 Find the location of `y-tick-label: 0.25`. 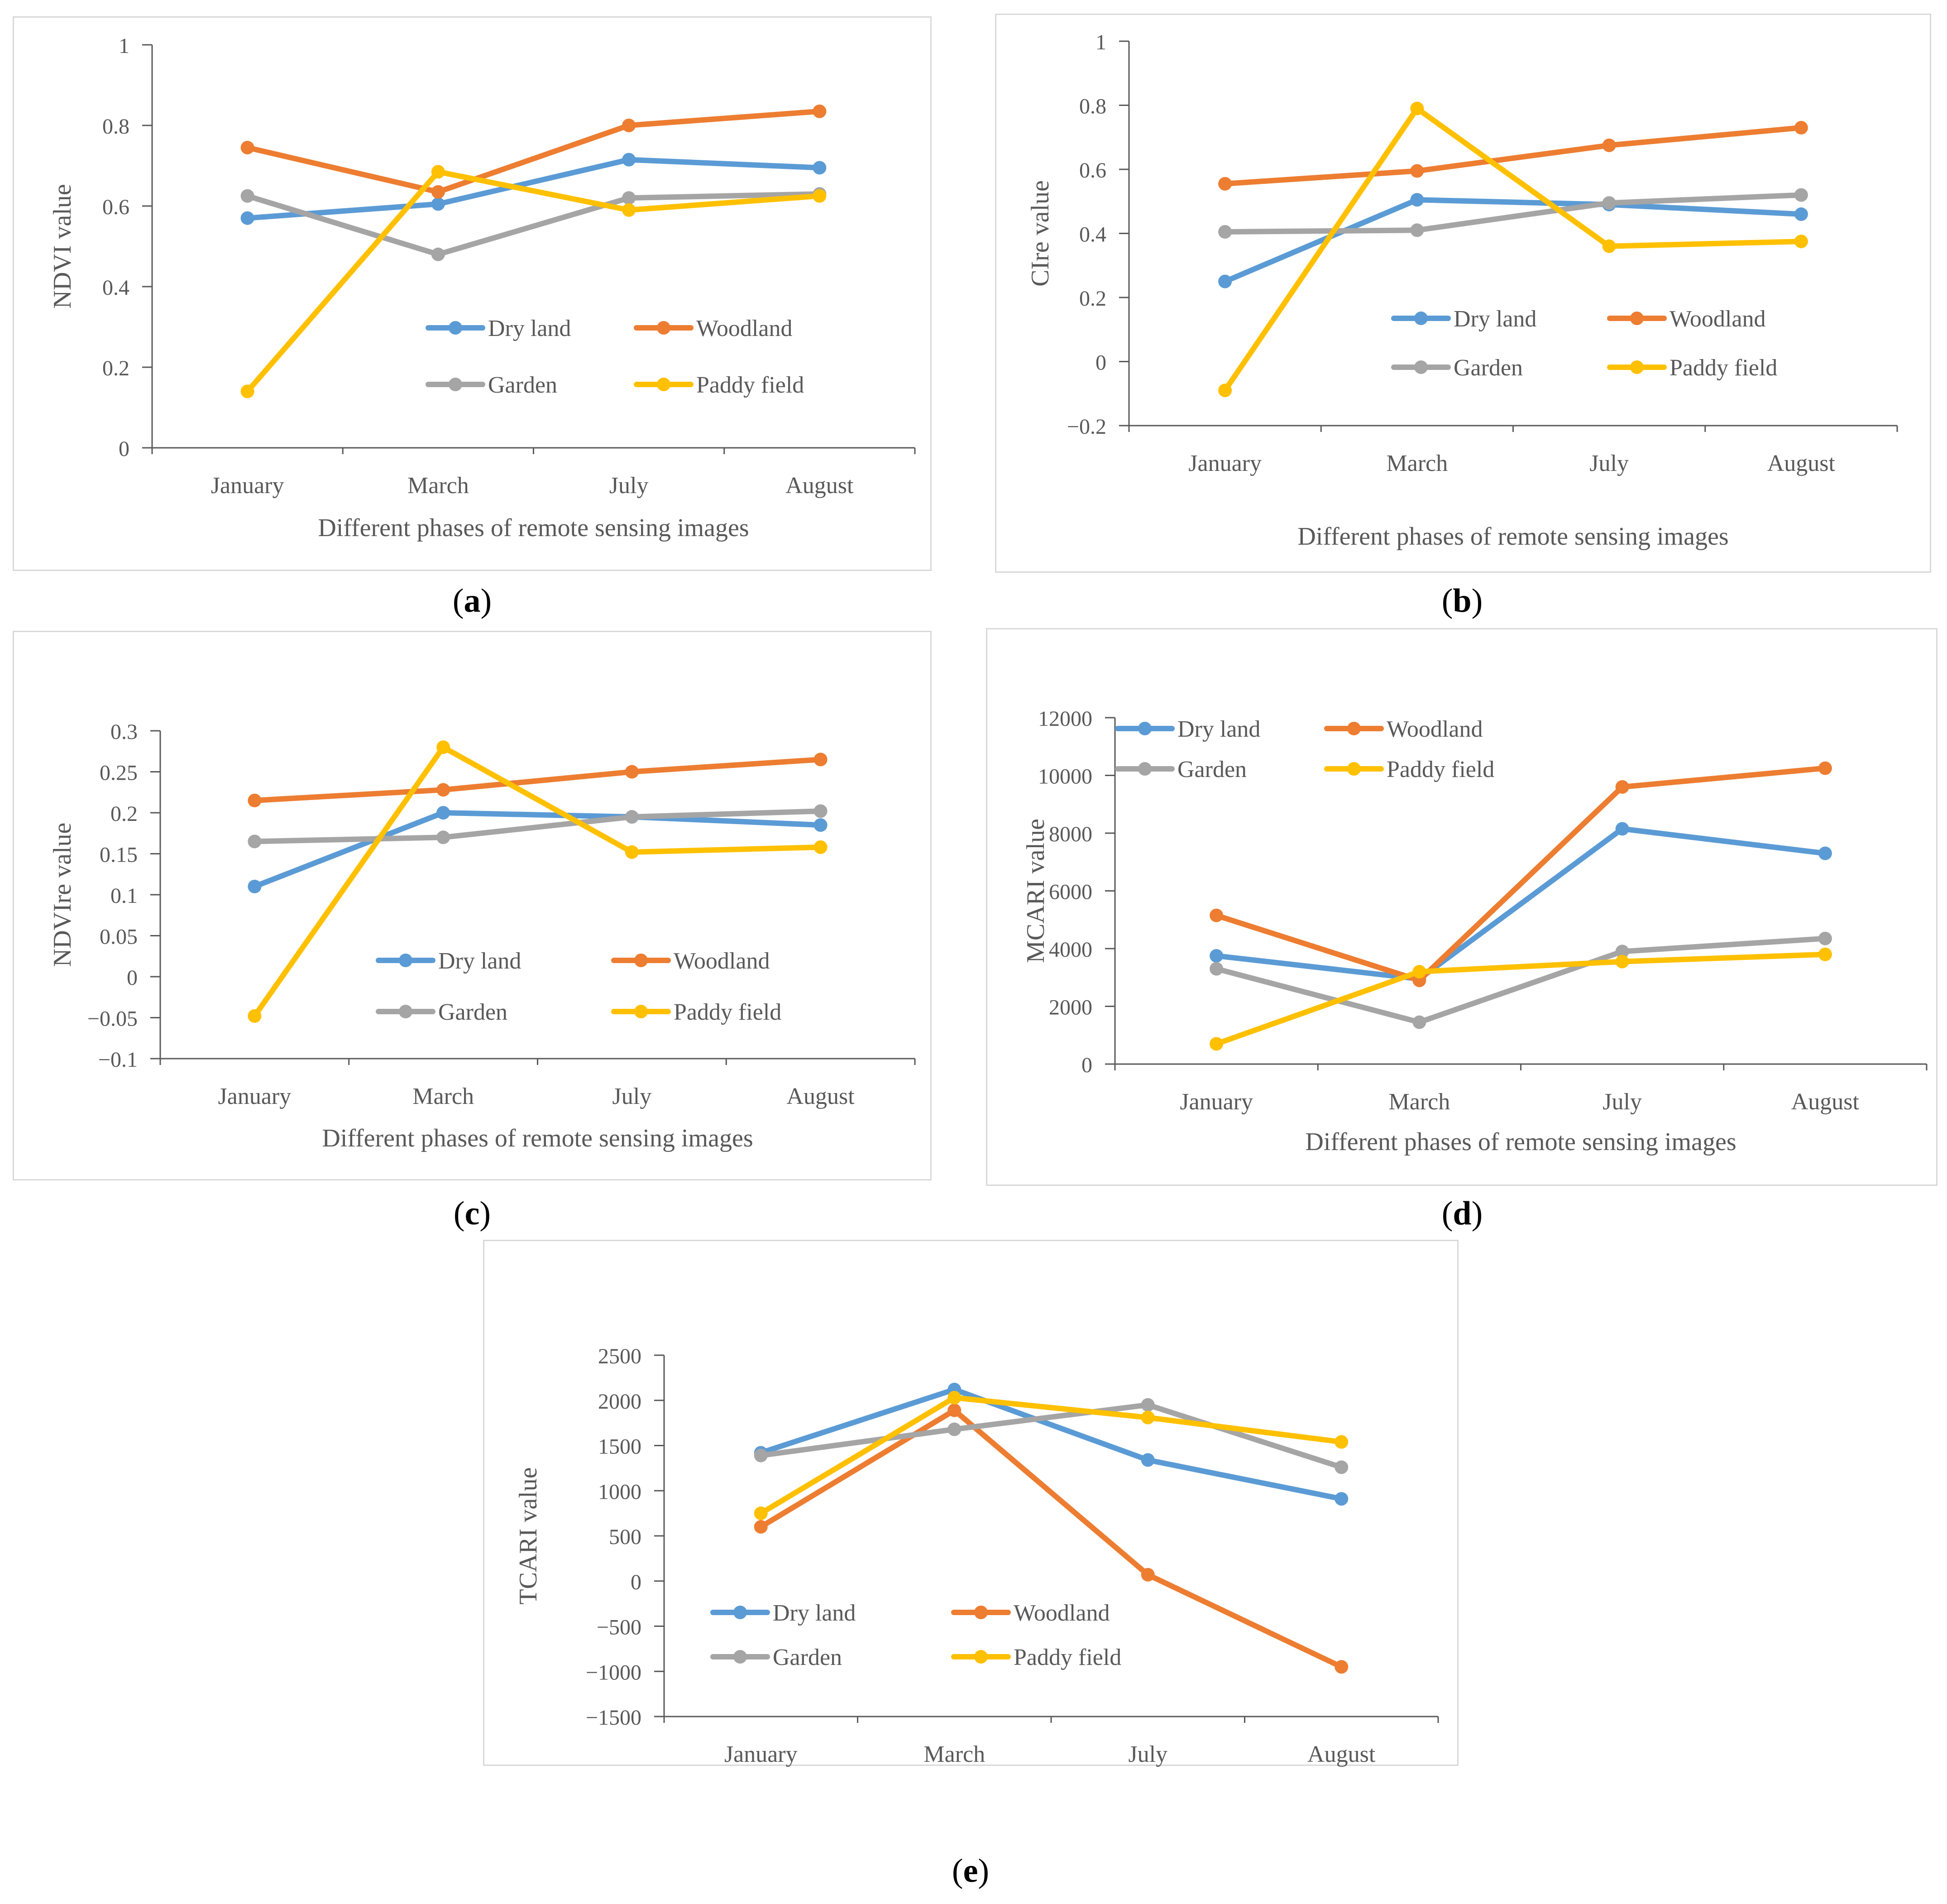

y-tick-label: 0.25 is located at coordinates (119, 773).